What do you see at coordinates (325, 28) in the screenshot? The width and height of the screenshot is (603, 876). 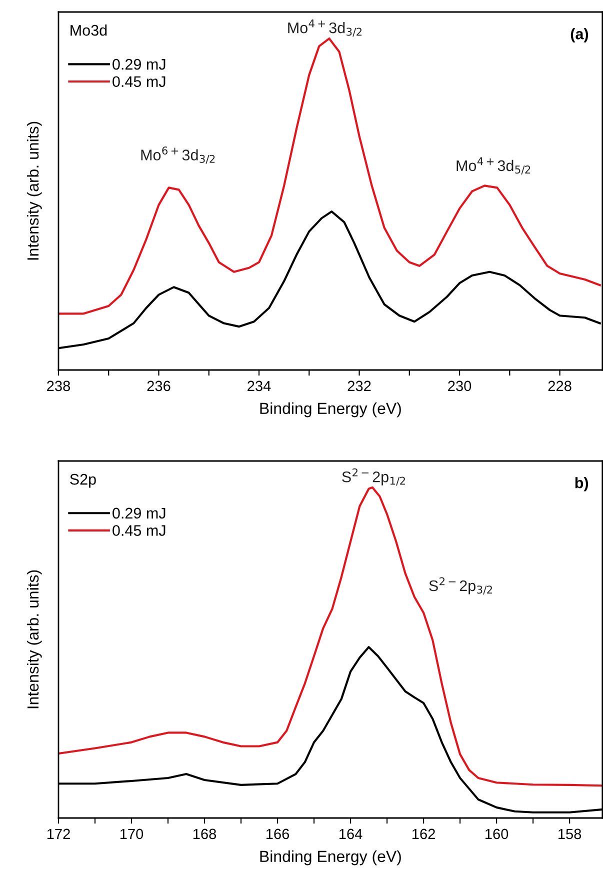 I see `text: Mo$^{4+}$3d$_{3/2}$` at bounding box center [325, 28].